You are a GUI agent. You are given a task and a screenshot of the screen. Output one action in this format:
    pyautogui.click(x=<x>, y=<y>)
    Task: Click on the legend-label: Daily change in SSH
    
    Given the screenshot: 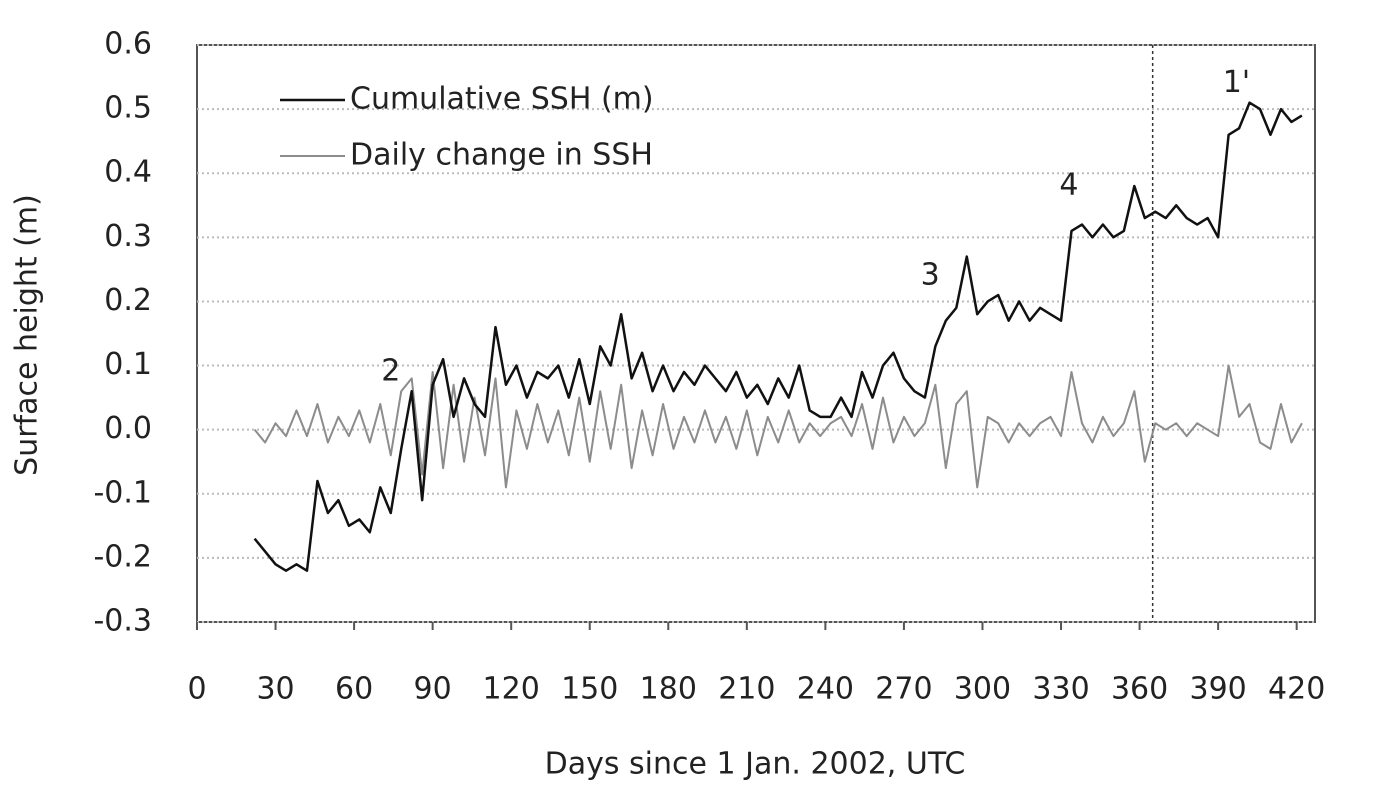 What is the action you would take?
    pyautogui.click(x=501, y=155)
    